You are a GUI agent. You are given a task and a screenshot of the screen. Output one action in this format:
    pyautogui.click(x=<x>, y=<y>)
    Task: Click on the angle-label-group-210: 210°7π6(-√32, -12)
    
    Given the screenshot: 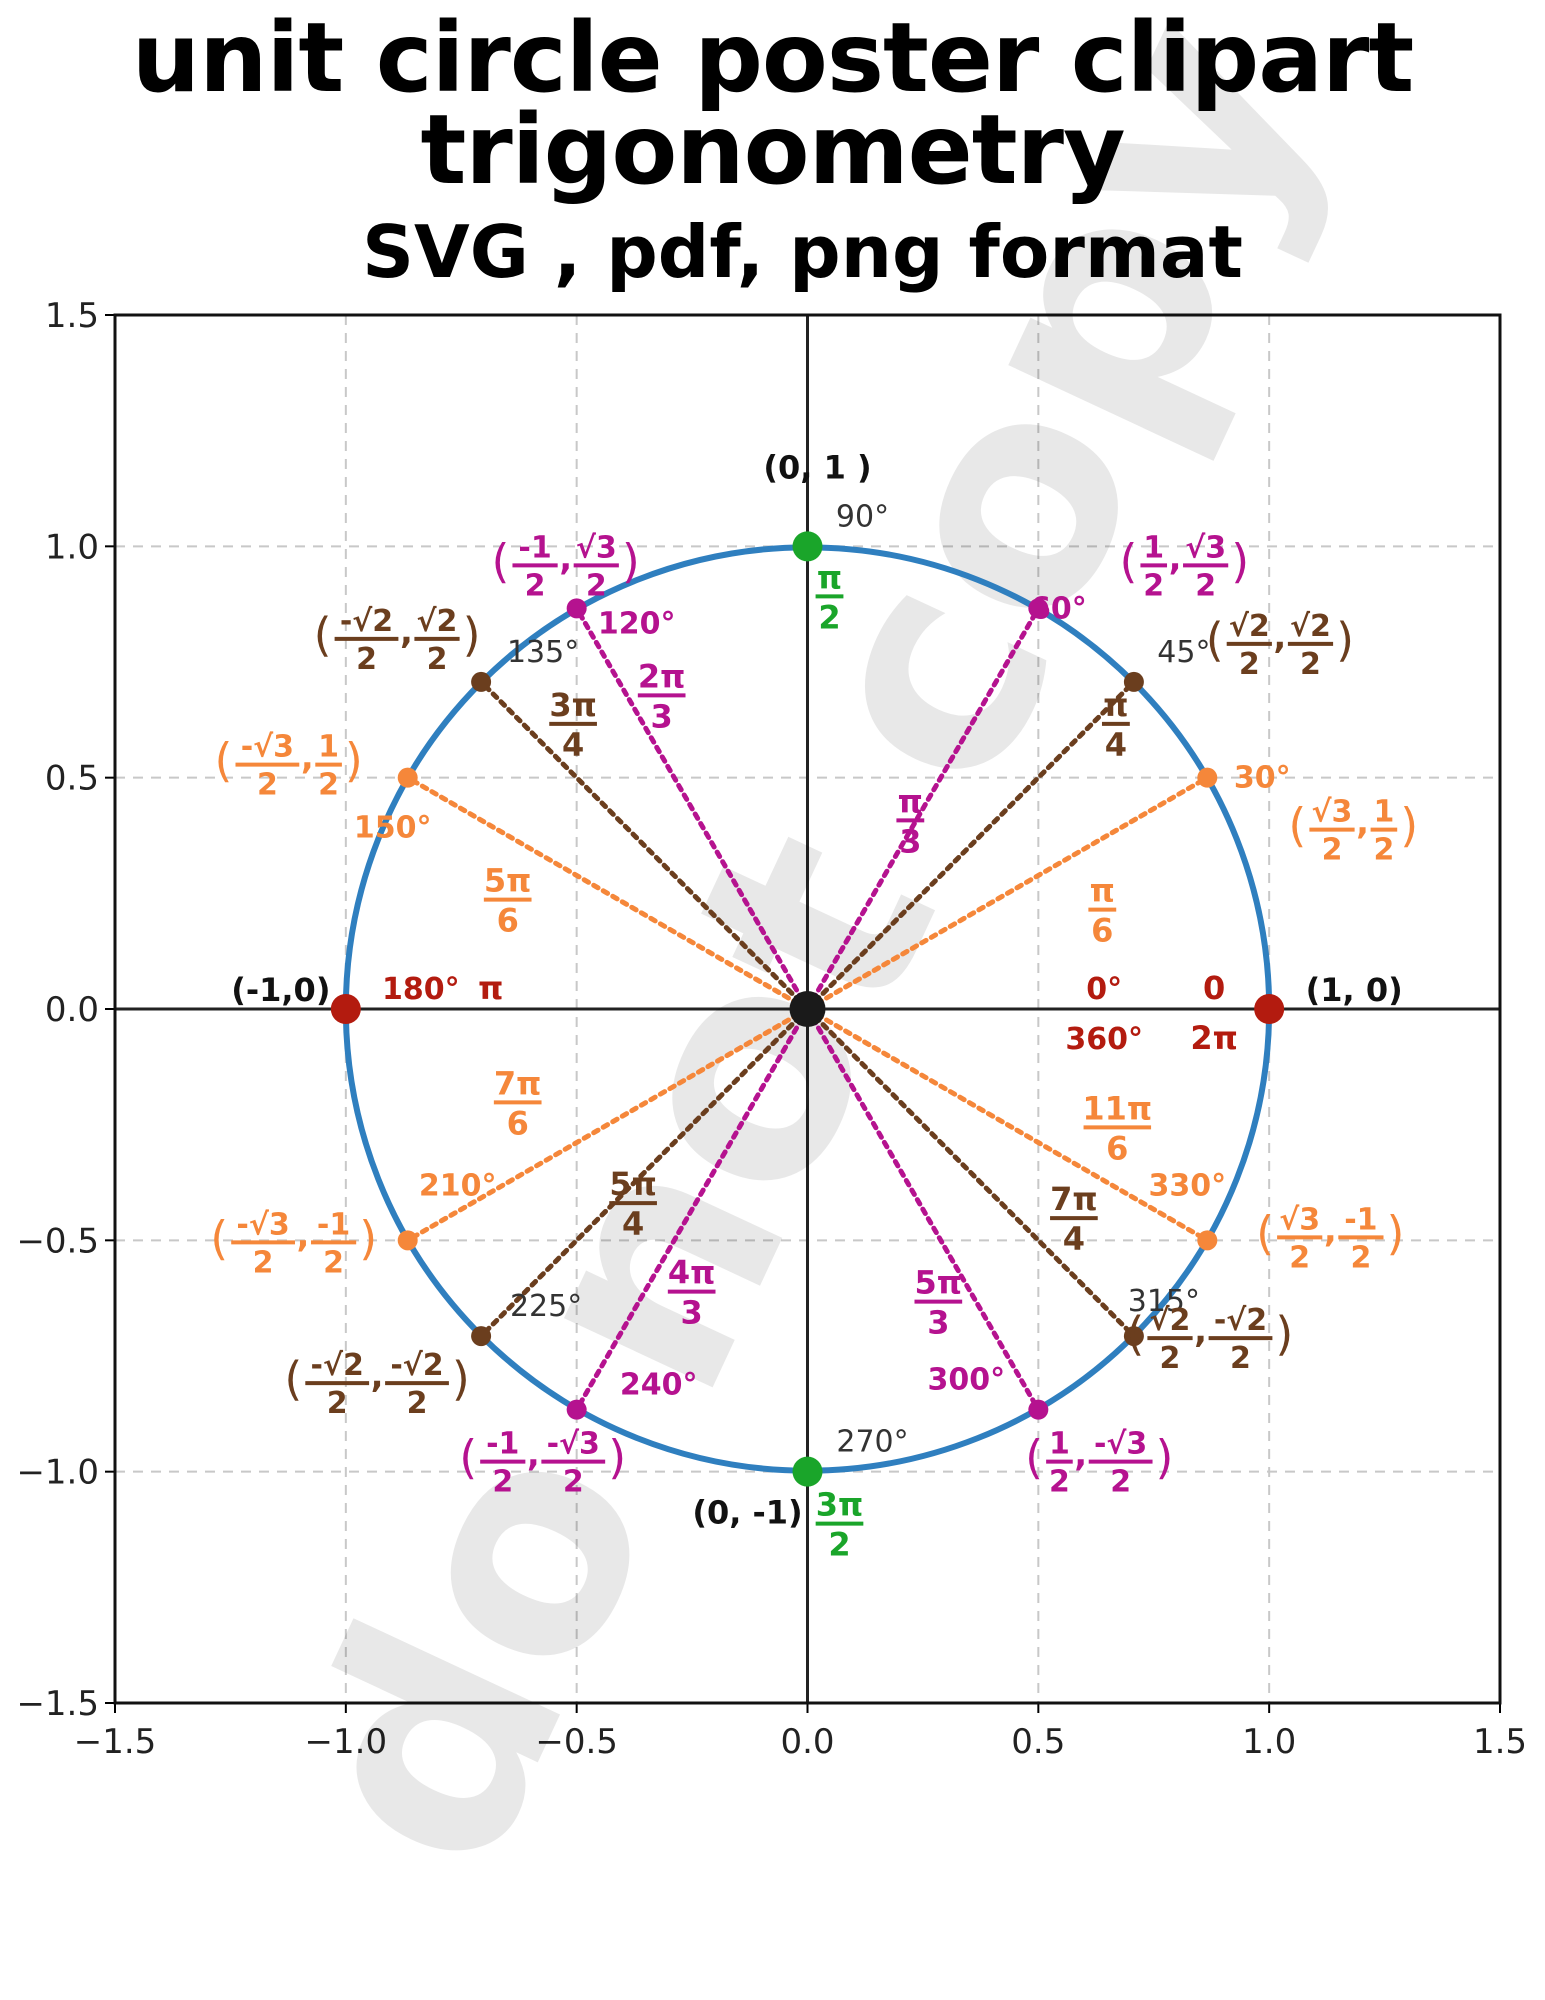 What is the action you would take?
    pyautogui.click(x=376, y=1172)
    